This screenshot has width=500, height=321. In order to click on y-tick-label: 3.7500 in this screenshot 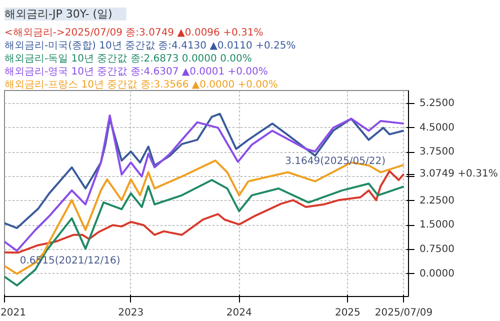, I will do `click(437, 152)`.